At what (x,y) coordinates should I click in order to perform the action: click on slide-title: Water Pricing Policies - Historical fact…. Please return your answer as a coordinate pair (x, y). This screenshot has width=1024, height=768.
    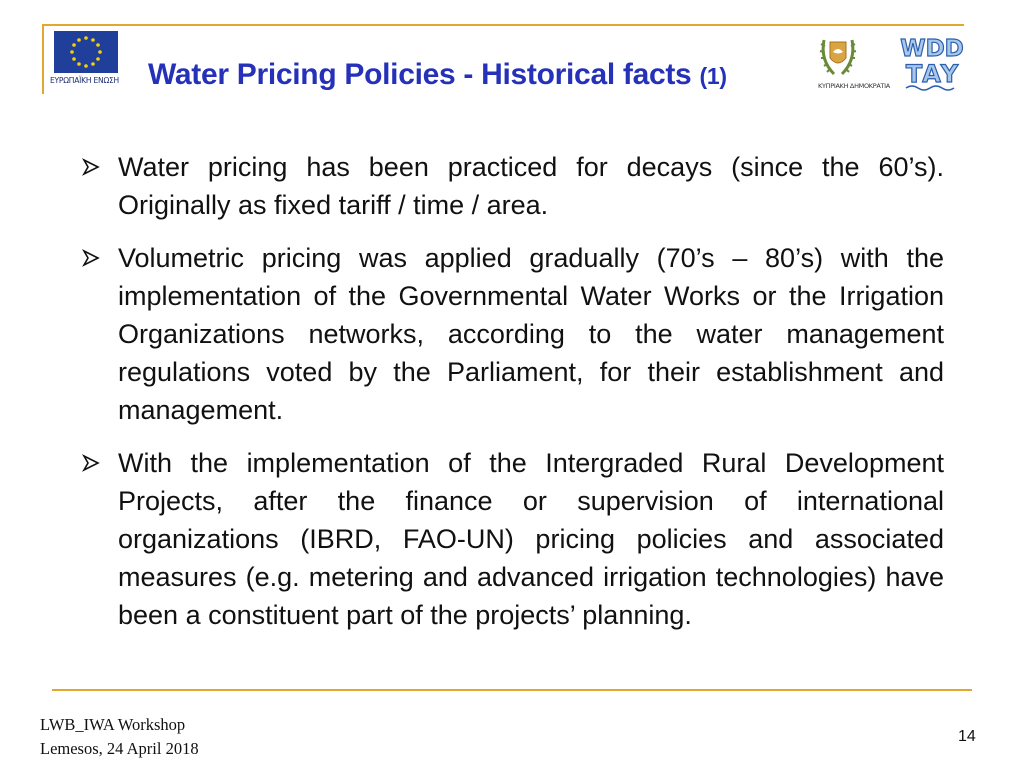
    Looking at the image, I should click on (437, 75).